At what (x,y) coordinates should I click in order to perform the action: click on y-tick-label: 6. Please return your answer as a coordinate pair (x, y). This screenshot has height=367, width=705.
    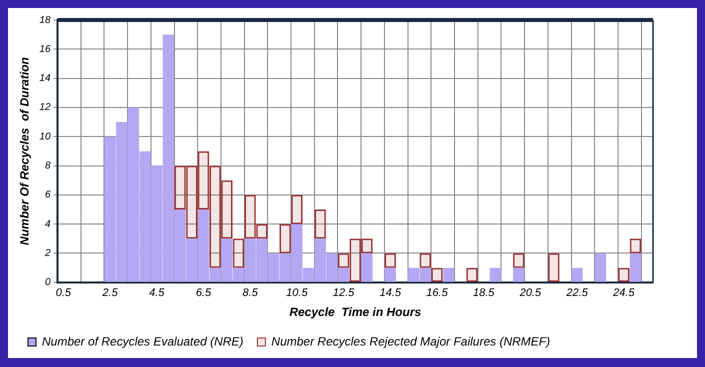
    Looking at the image, I should click on (47, 195).